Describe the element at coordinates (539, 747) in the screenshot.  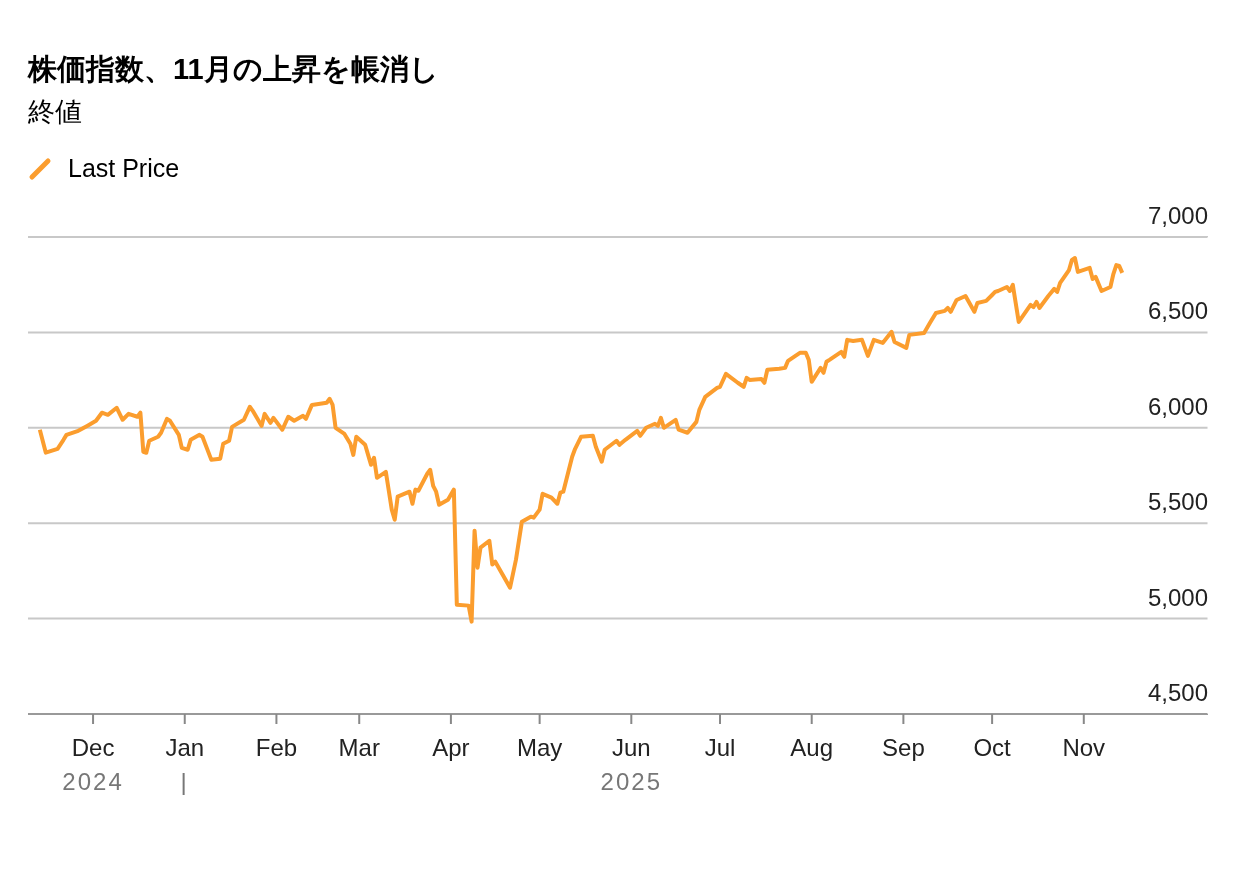
I see `x-tick-label: May` at that location.